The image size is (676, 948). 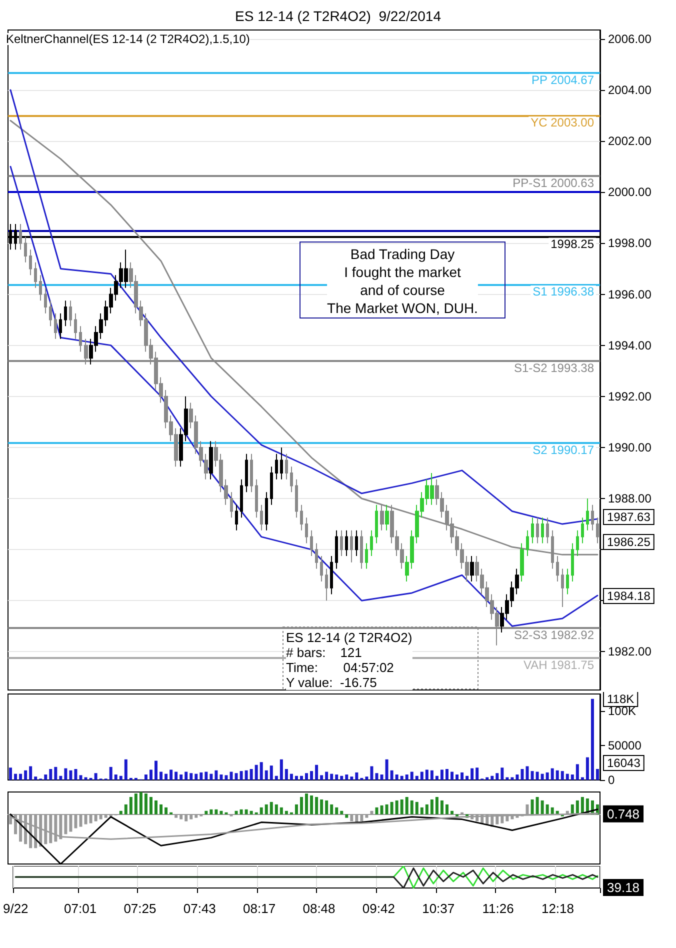 I want to click on chart-title: ES 12-14 (2 T2R4O2) 9/22/2014, so click(x=338, y=16).